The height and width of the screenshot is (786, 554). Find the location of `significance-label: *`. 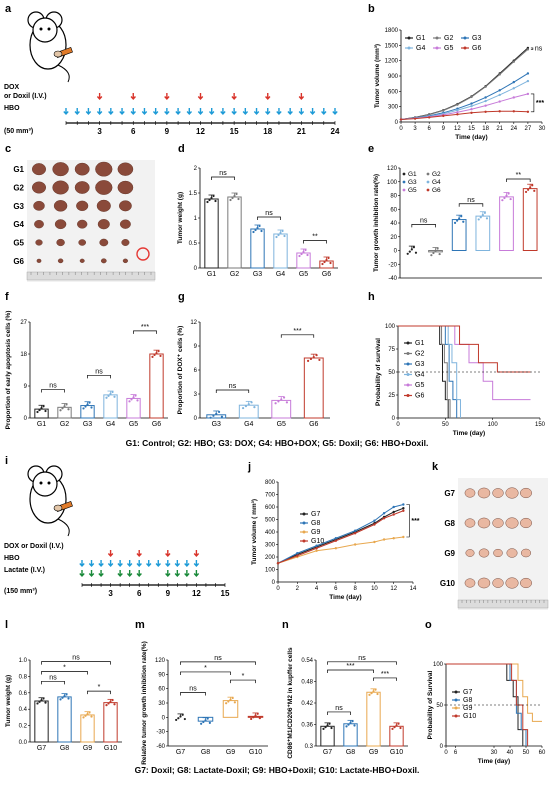

significance-label: * is located at coordinates (205, 668).